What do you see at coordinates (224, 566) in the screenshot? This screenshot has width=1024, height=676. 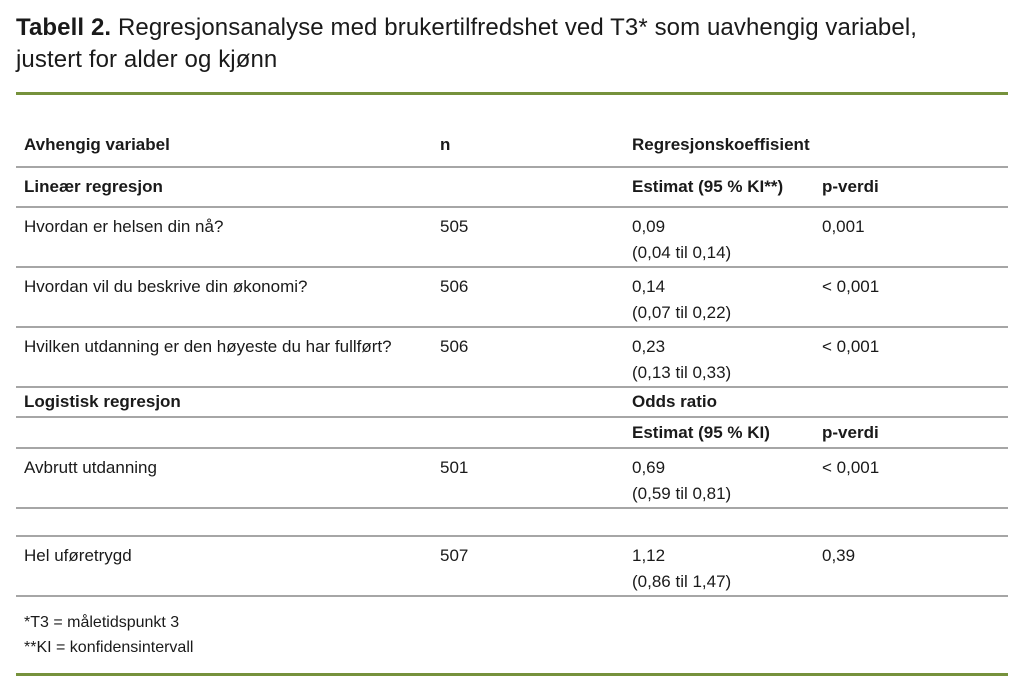 I see `variable-cell: Hel uføretrygd` at bounding box center [224, 566].